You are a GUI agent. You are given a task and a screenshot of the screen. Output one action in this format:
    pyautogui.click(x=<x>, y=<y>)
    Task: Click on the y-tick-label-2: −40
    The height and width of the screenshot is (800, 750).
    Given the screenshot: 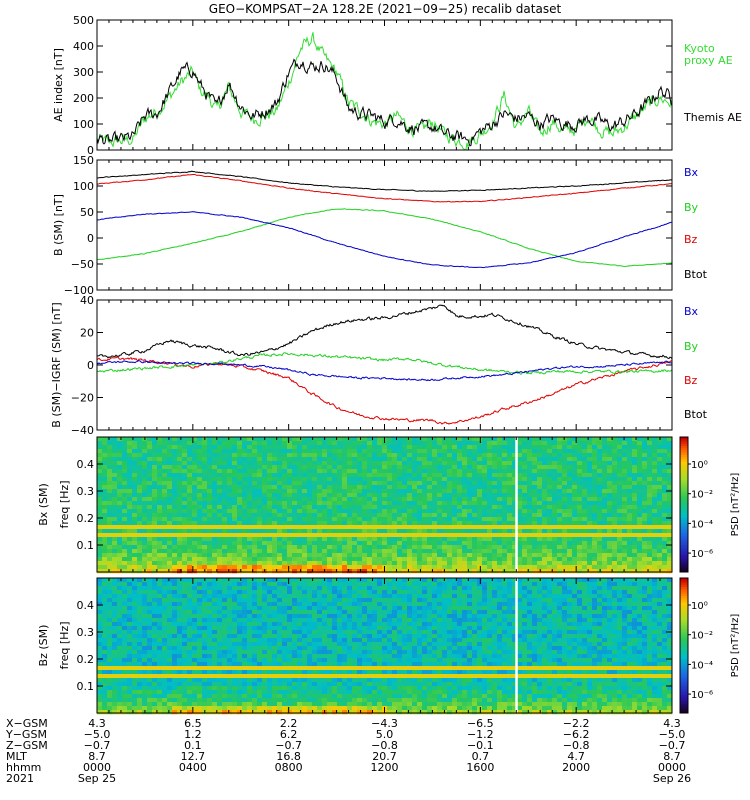 What is the action you would take?
    pyautogui.click(x=82, y=430)
    